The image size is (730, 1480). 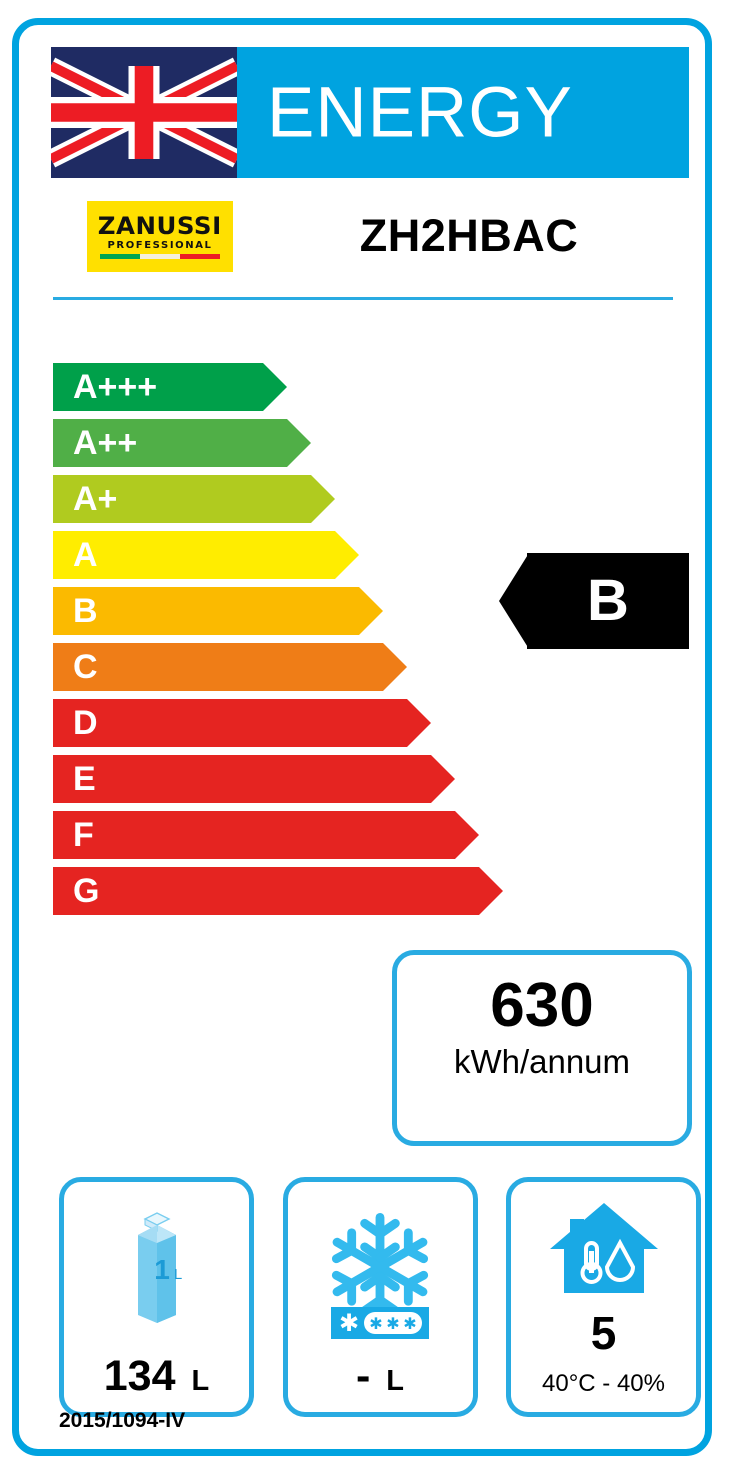 What do you see at coordinates (254, 779) in the screenshot?
I see `scale-bar: E` at bounding box center [254, 779].